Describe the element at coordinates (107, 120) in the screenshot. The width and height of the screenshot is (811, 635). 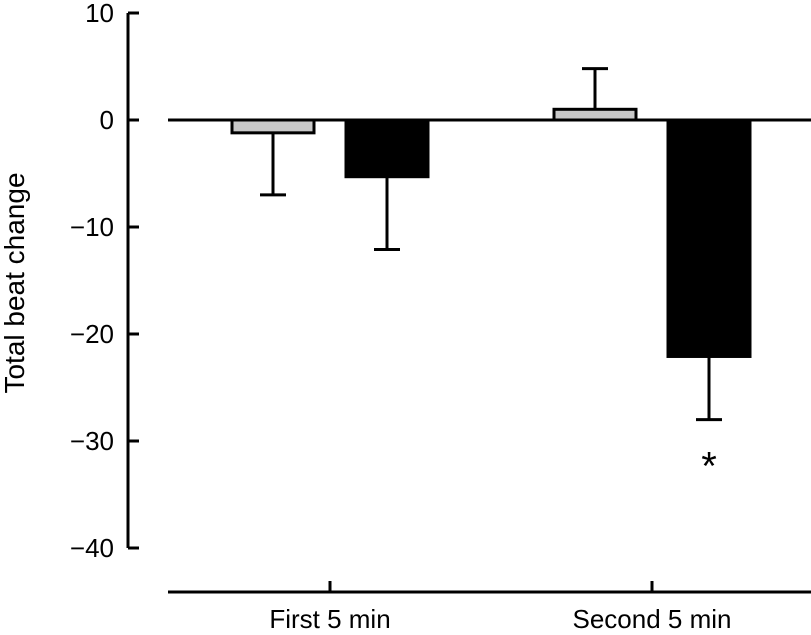
I see `y-tick-label: 0` at that location.